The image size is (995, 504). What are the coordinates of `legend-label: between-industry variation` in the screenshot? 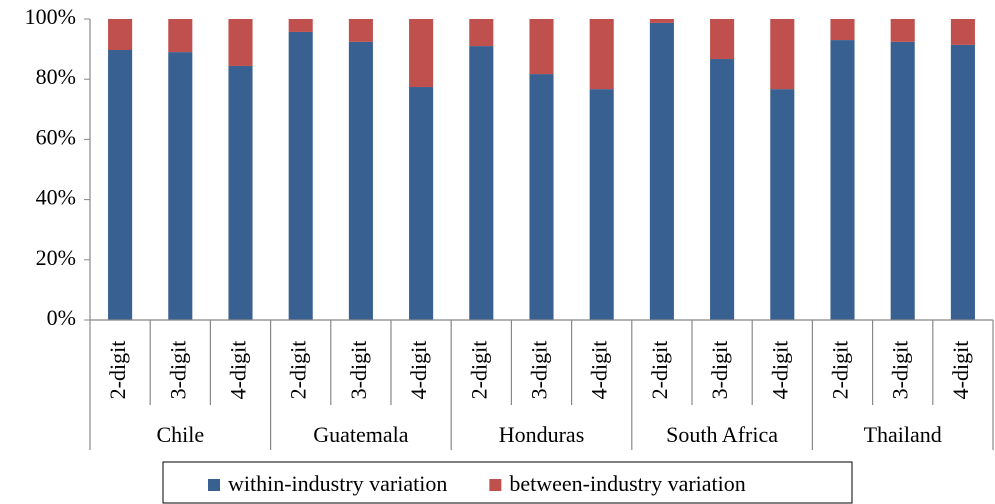 It's located at (627, 483).